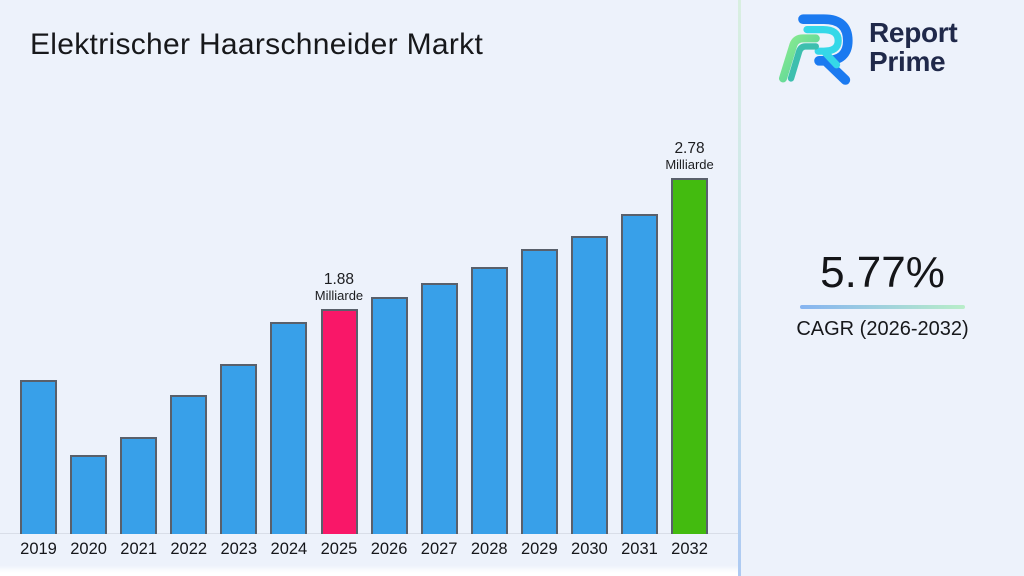 This screenshot has width=1024, height=576. Describe the element at coordinates (639, 374) in the screenshot. I see `bar-2031` at that location.